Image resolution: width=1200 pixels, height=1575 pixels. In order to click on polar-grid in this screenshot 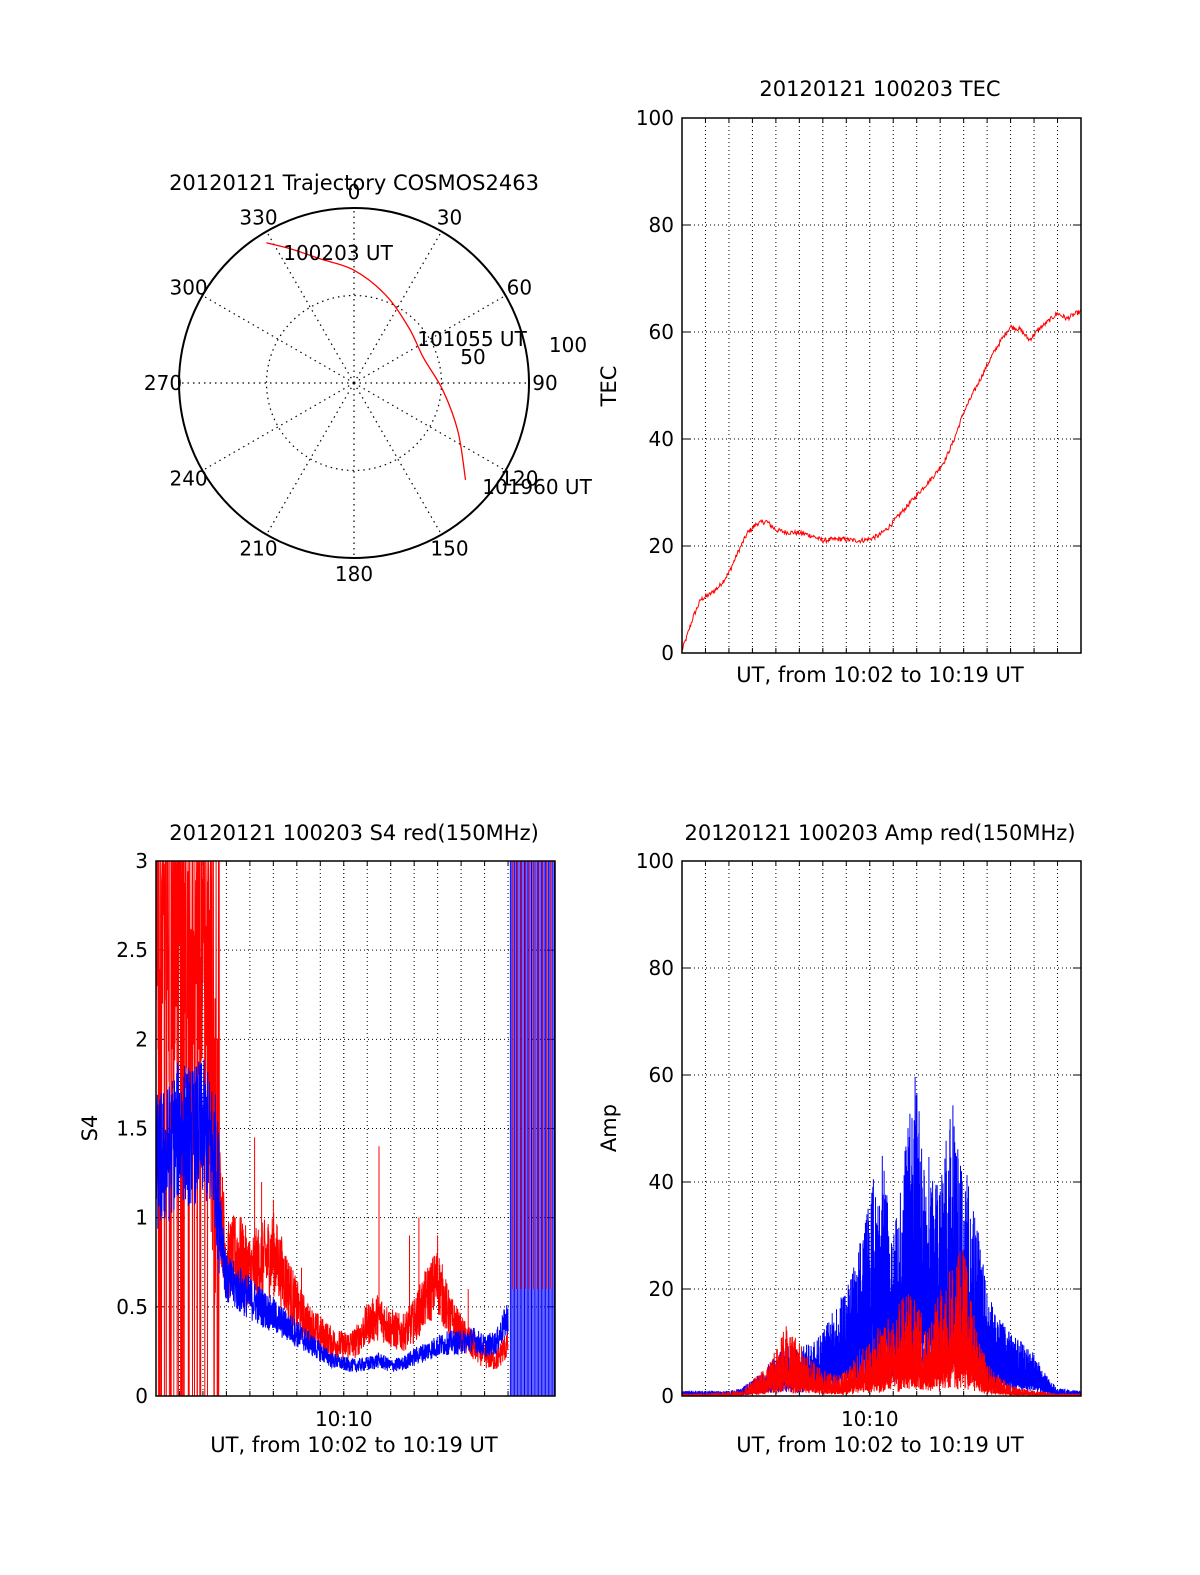, I will do `click(354, 383)`.